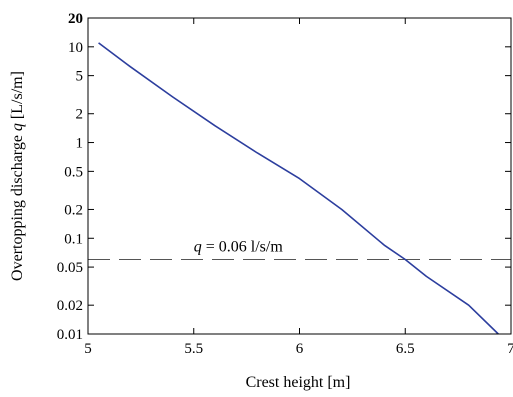 The width and height of the screenshot is (513, 397). Describe the element at coordinates (70, 335) in the screenshot. I see `y-tick-label: 0.01` at that location.